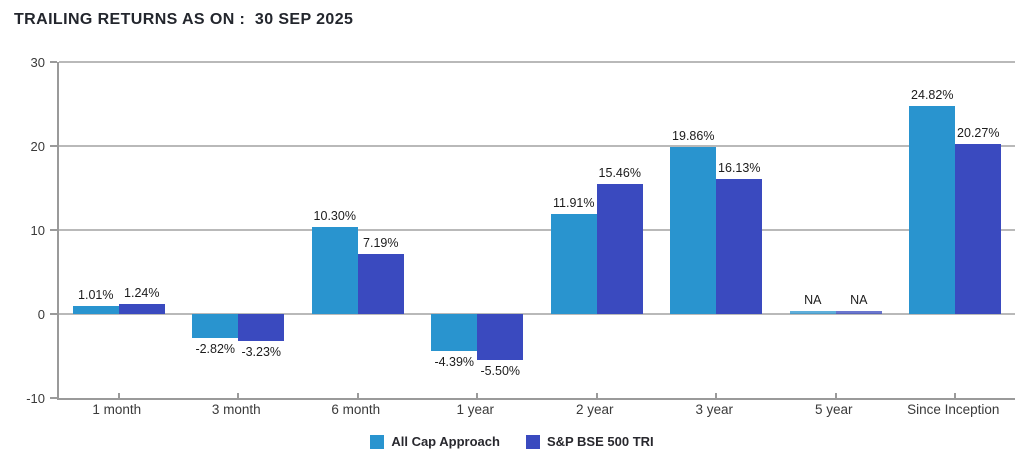 Image resolution: width=1024 pixels, height=460 pixels. What do you see at coordinates (37, 230) in the screenshot?
I see `y-tick-label-10: 10` at bounding box center [37, 230].